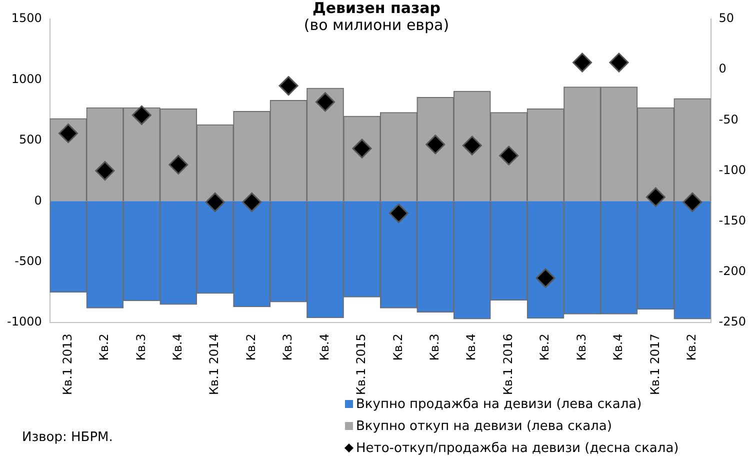  Describe the element at coordinates (484, 426) in the screenshot. I see `legend-label: Вкупно откуп на девизи (лева скала)` at that location.